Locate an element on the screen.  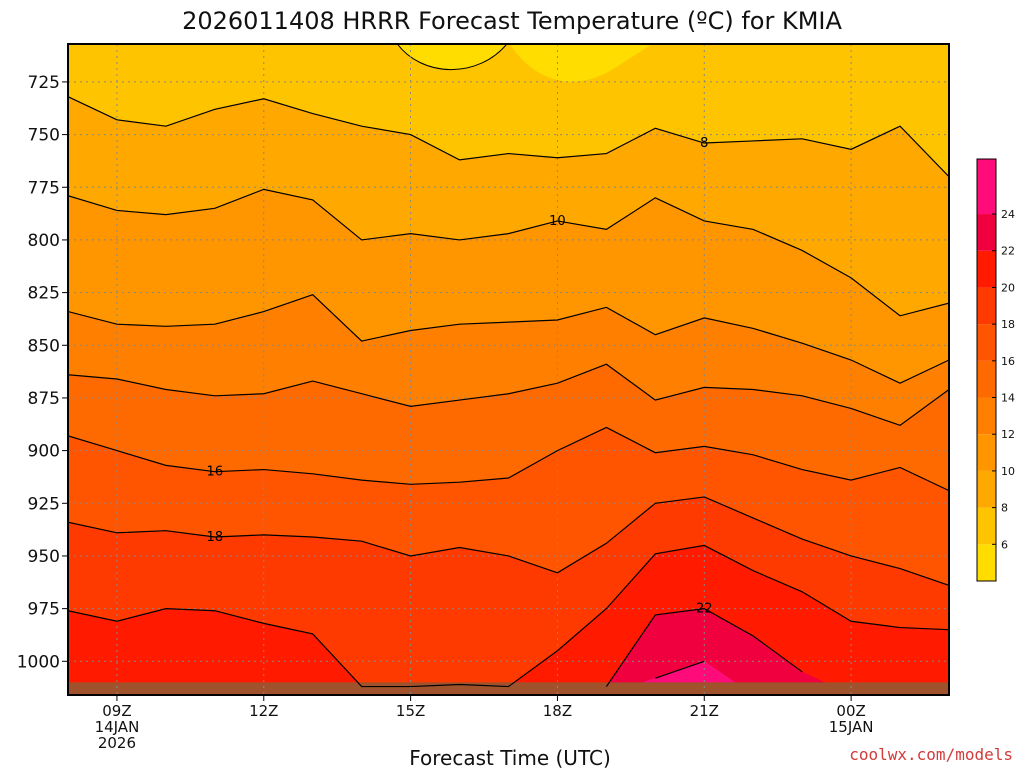
x-tick-label: 00Z is located at coordinates (850, 711).